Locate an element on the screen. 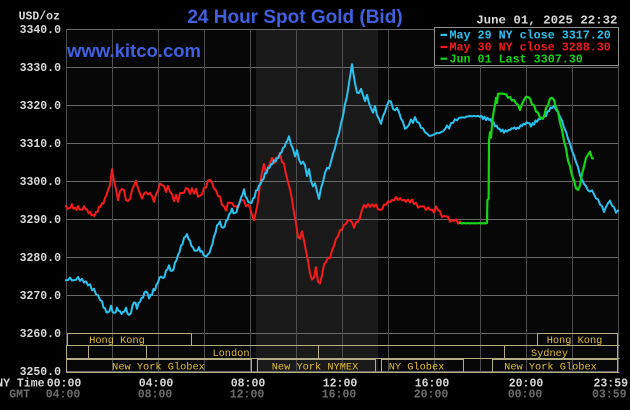 This screenshot has height=410, width=630. svg-text: 3290.0 is located at coordinates (41, 220).